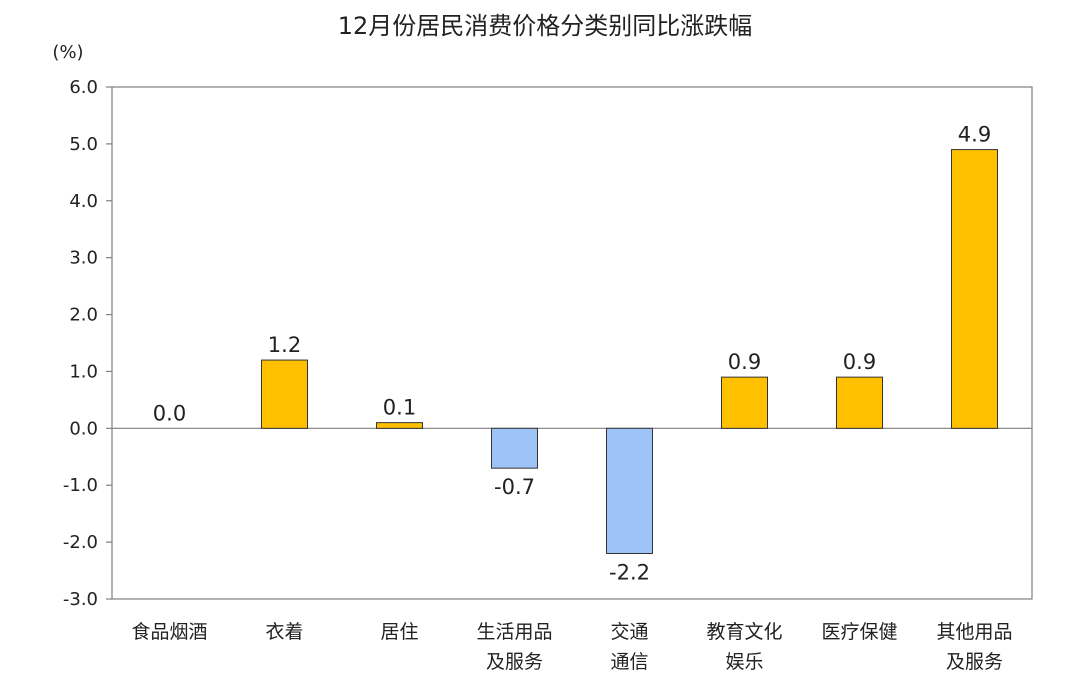 The width and height of the screenshot is (1080, 690). Describe the element at coordinates (514, 632) in the screenshot. I see `category-label-3-line-0: 生活用品` at that location.